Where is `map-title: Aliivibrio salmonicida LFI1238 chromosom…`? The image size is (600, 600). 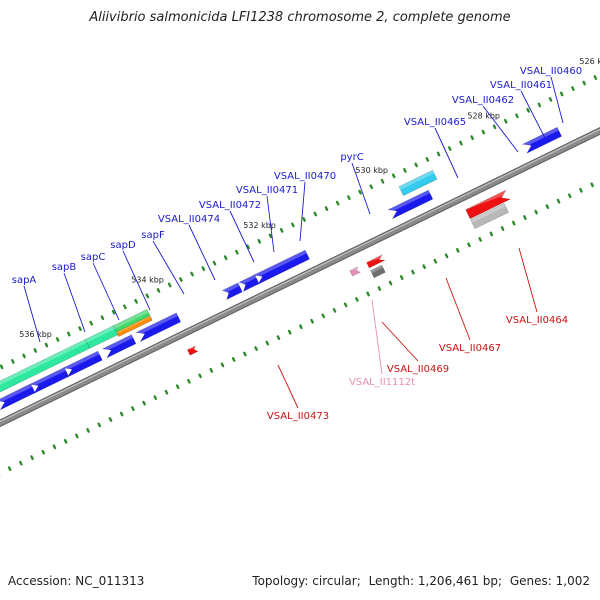
map-title: Aliivibrio salmonicida LFI1238 chromosom… is located at coordinates (300, 17).